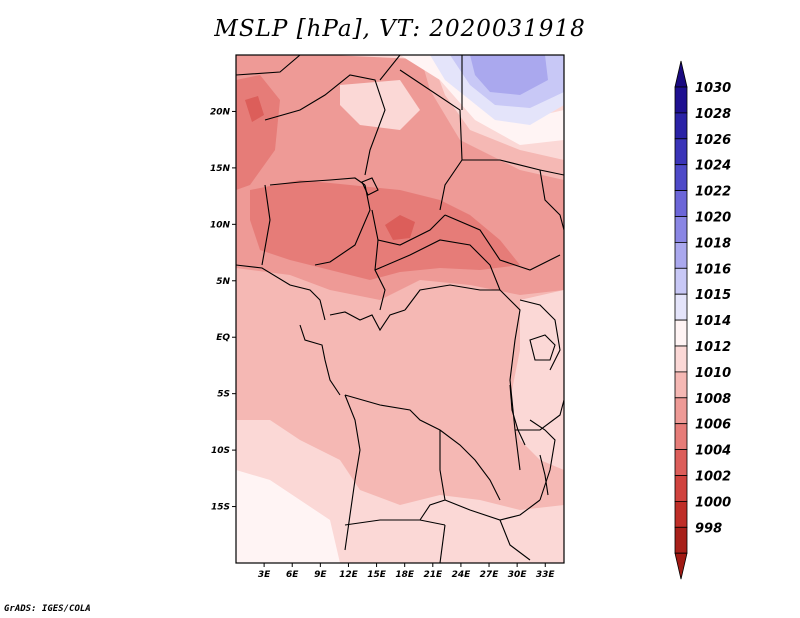 This screenshot has height=618, width=800. What do you see at coordinates (367, 320) in the screenshot?
I see `border-gabon-congo` at bounding box center [367, 320].